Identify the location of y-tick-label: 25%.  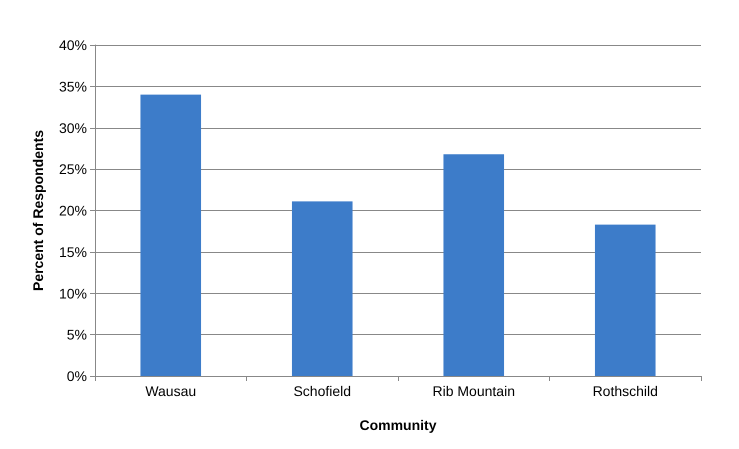
(72, 169).